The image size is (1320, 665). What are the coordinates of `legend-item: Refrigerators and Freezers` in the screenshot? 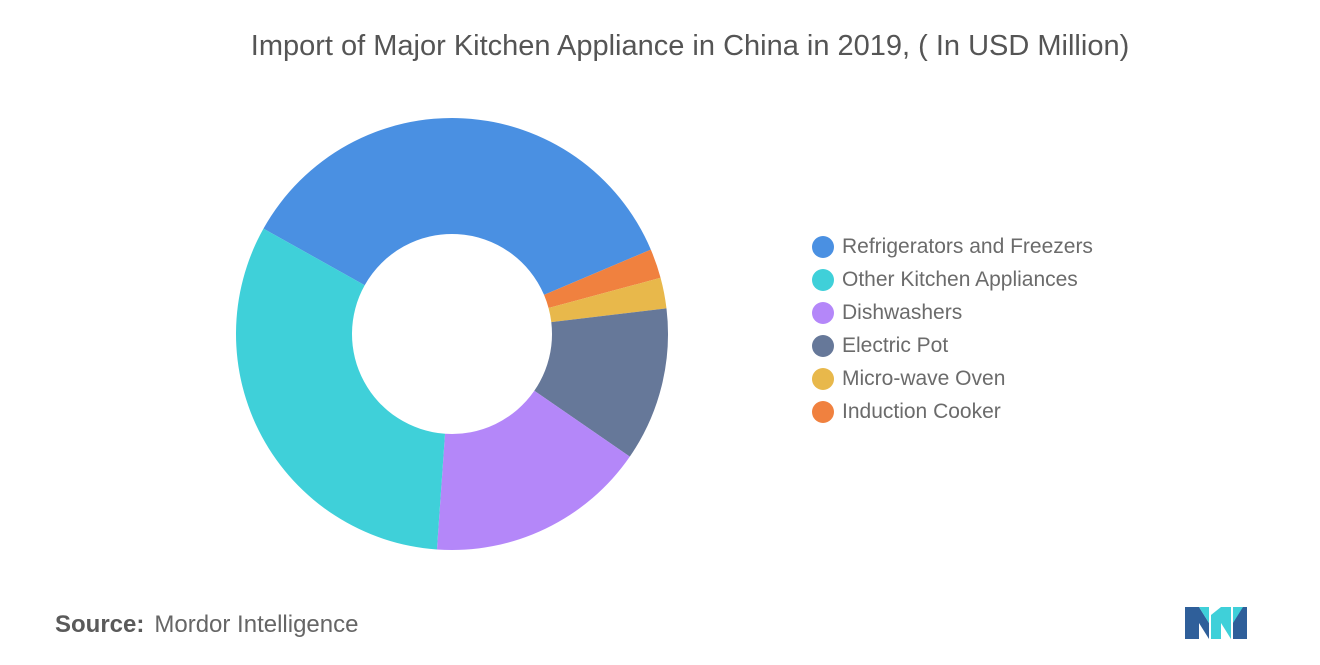 It's located at (952, 246).